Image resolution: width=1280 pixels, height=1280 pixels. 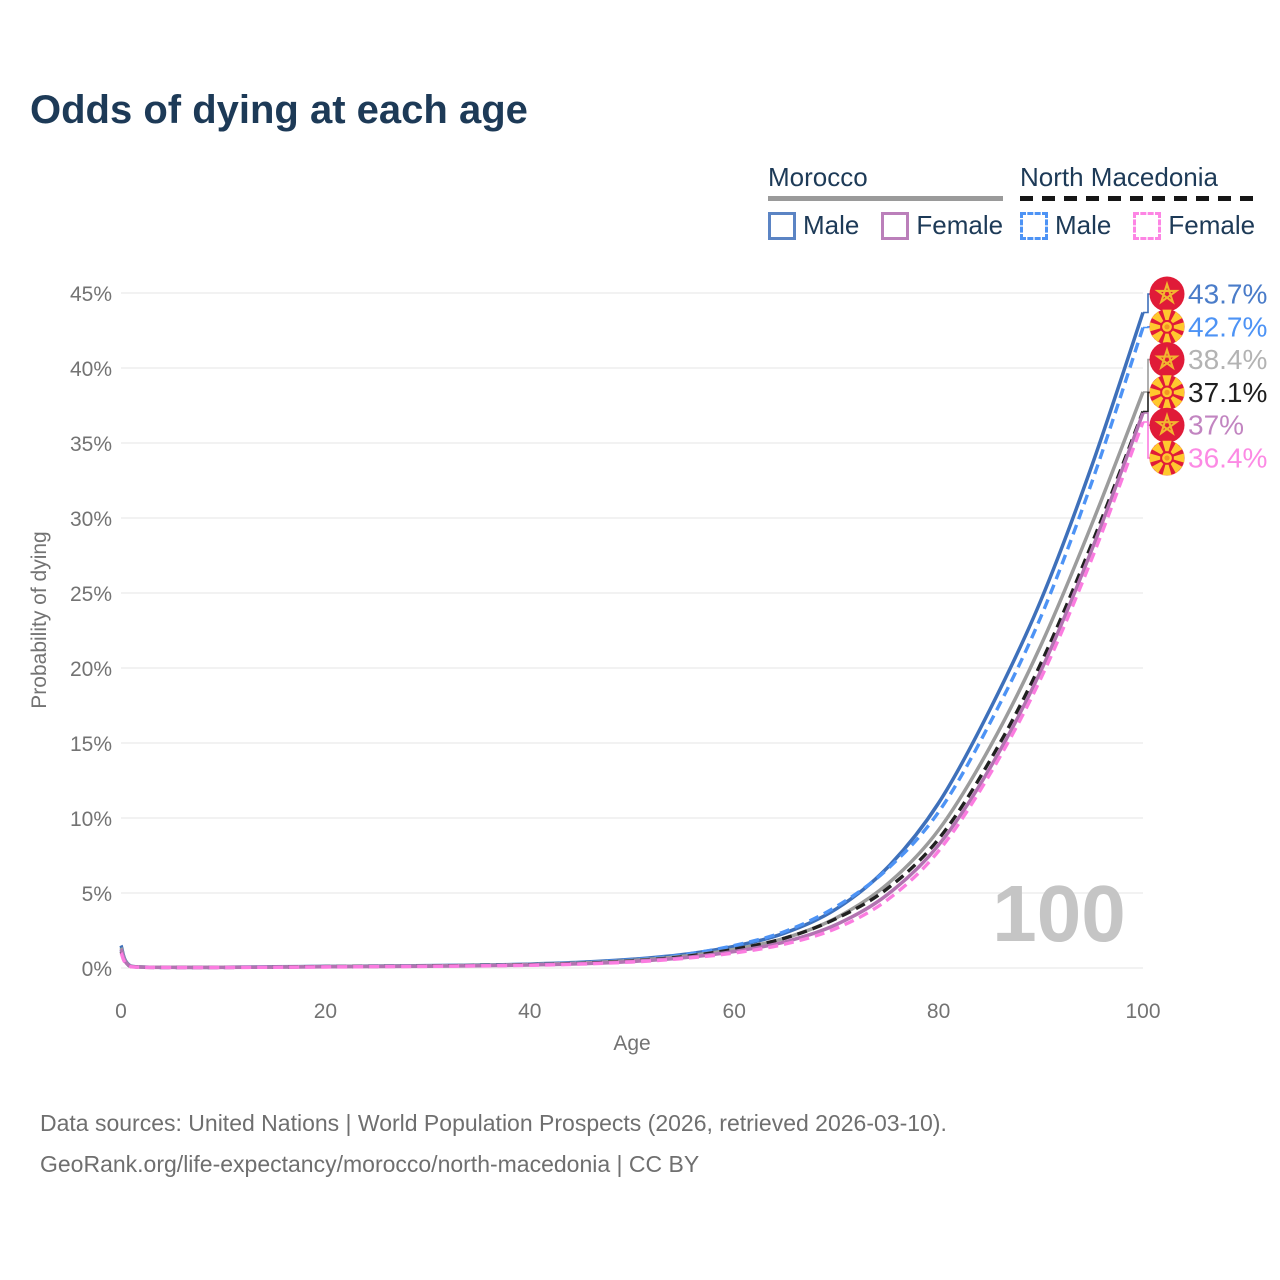 I want to click on legend-row-north-macedonia: Male Female, so click(x=1137, y=225).